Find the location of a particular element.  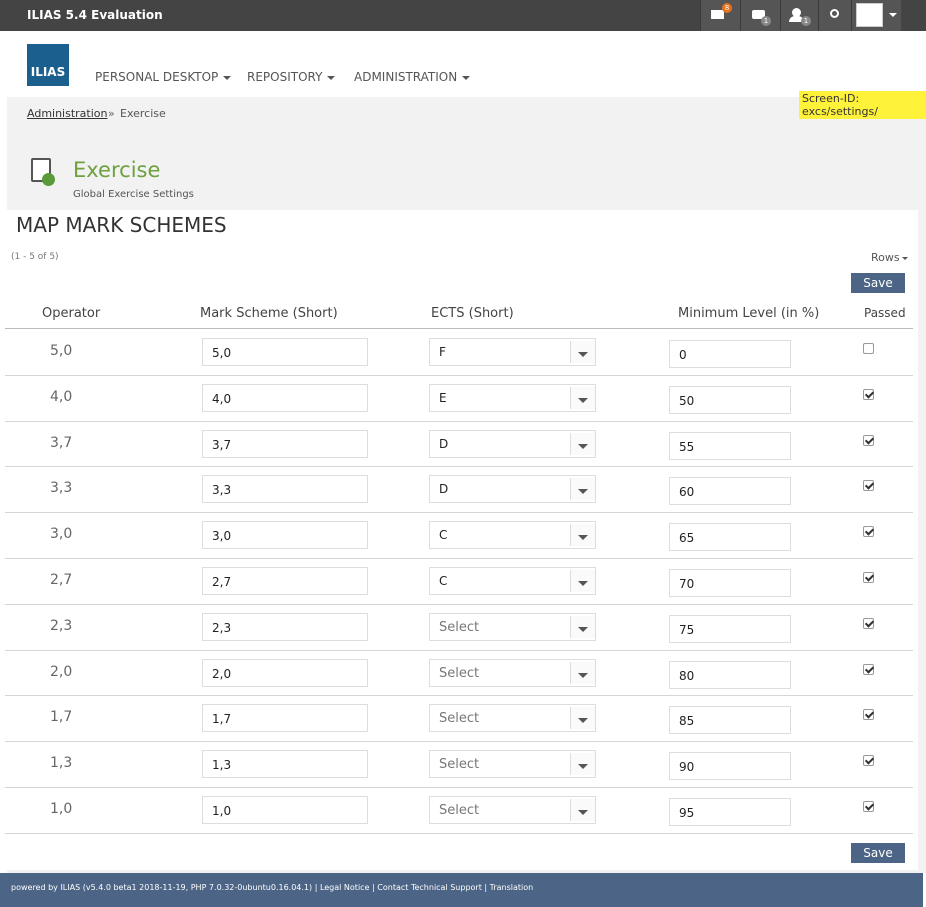

avatar is located at coordinates (869, 15).